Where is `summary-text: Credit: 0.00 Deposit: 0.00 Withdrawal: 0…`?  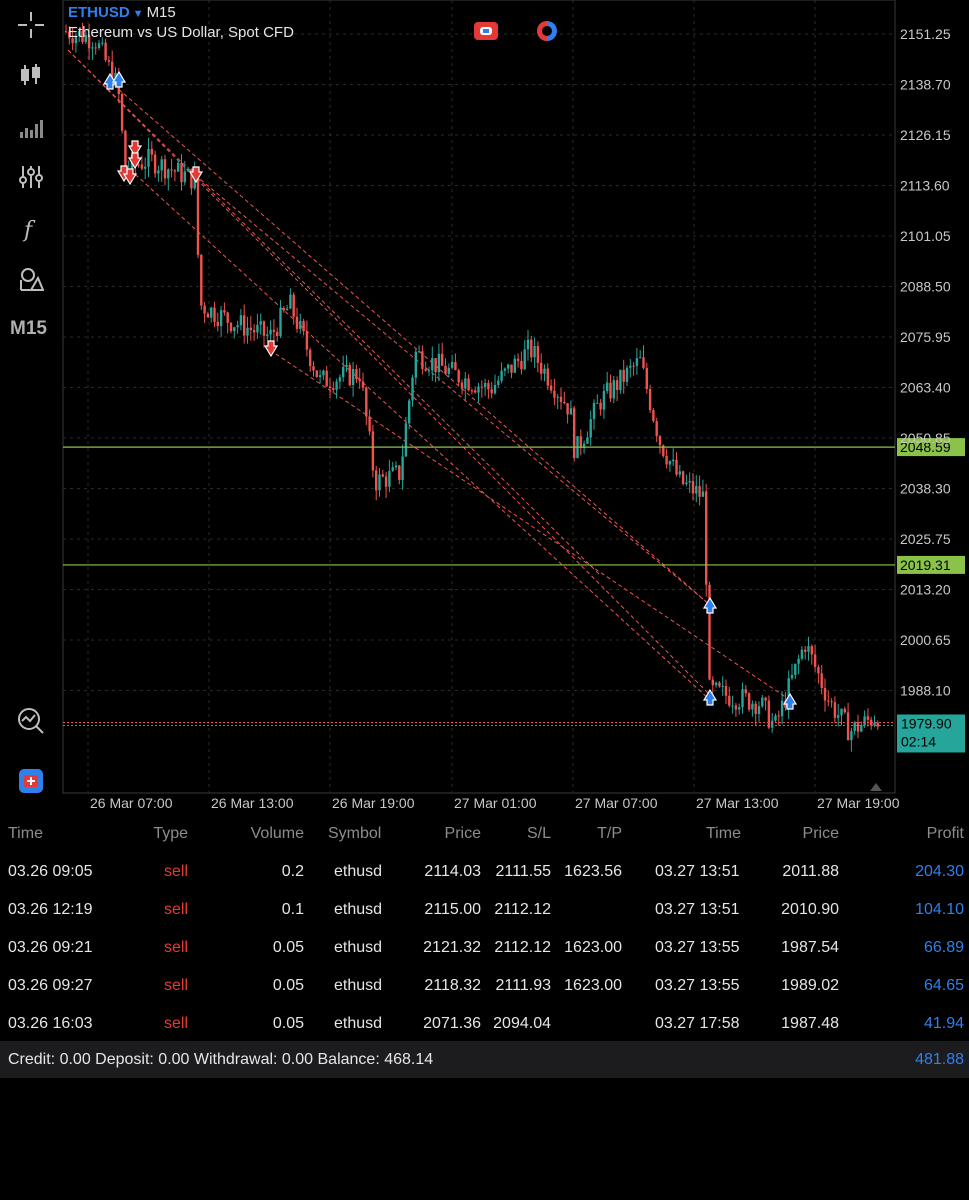 summary-text: Credit: 0.00 Deposit: 0.00 Withdrawal: 0… is located at coordinates (221, 1059).